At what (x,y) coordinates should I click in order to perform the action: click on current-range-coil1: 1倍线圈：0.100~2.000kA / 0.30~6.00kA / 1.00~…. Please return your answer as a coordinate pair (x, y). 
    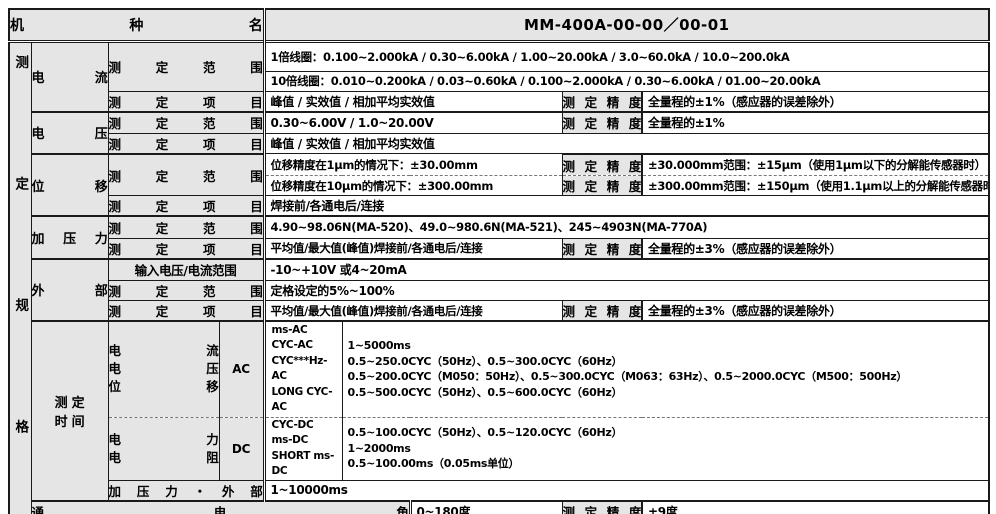
    Looking at the image, I should click on (626, 55).